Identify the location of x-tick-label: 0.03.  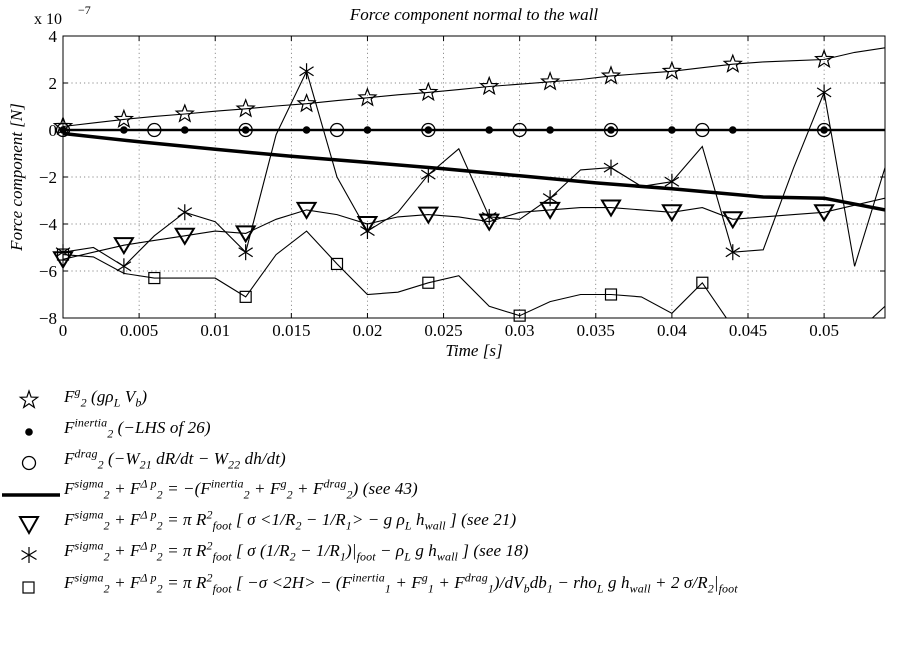
(520, 330).